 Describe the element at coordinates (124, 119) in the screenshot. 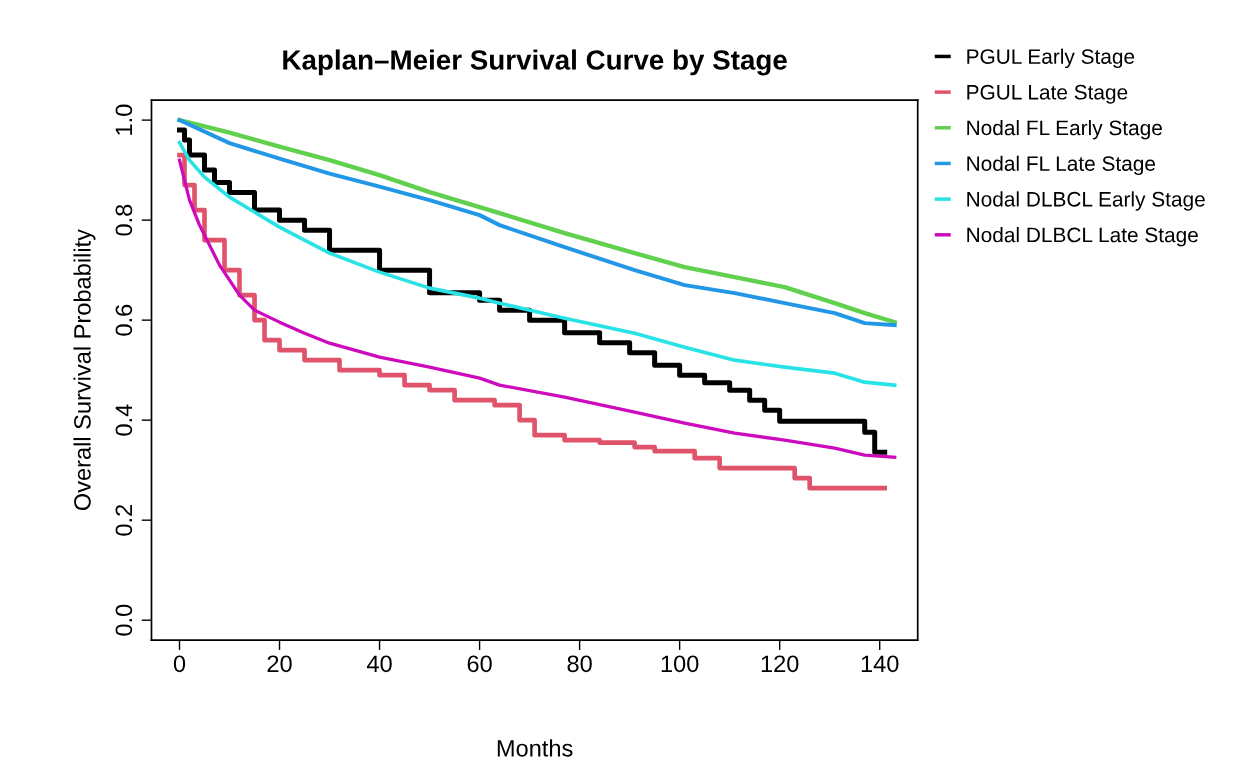

I see `y-tick-label: 1.0` at that location.